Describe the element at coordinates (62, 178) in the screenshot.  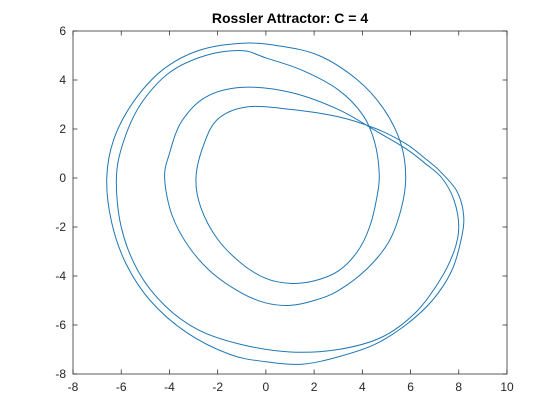
I see `y-tick-label: 0` at that location.